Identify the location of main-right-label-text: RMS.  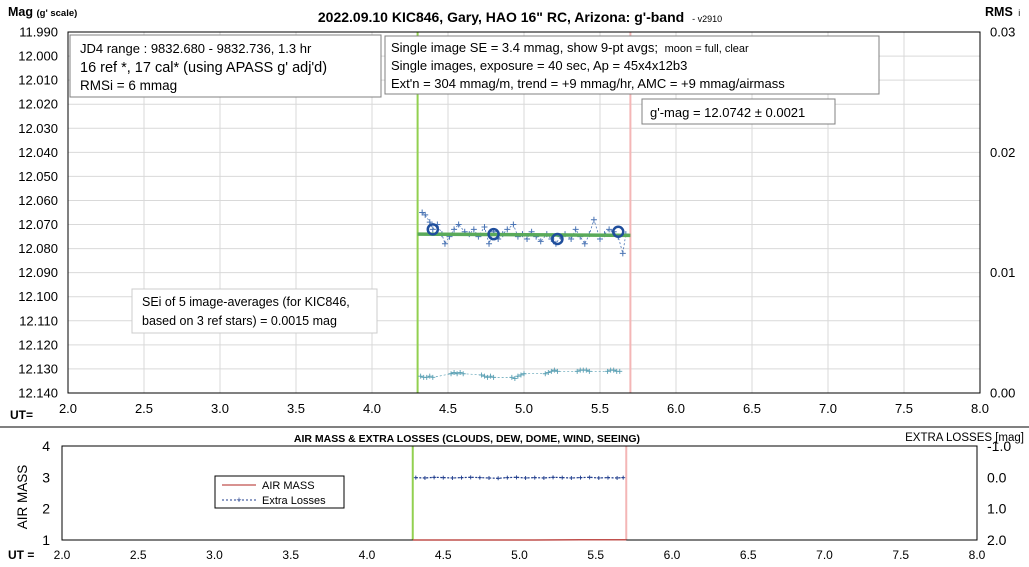
(999, 12).